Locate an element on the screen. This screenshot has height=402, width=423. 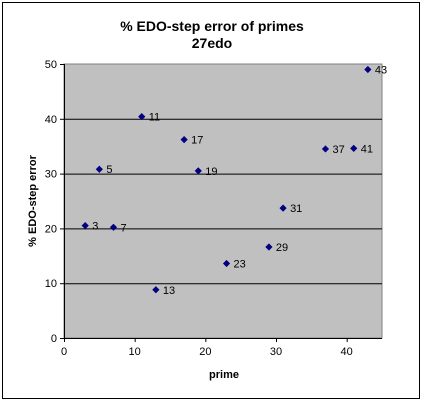
x-tick-label-20: 20 is located at coordinates (205, 352).